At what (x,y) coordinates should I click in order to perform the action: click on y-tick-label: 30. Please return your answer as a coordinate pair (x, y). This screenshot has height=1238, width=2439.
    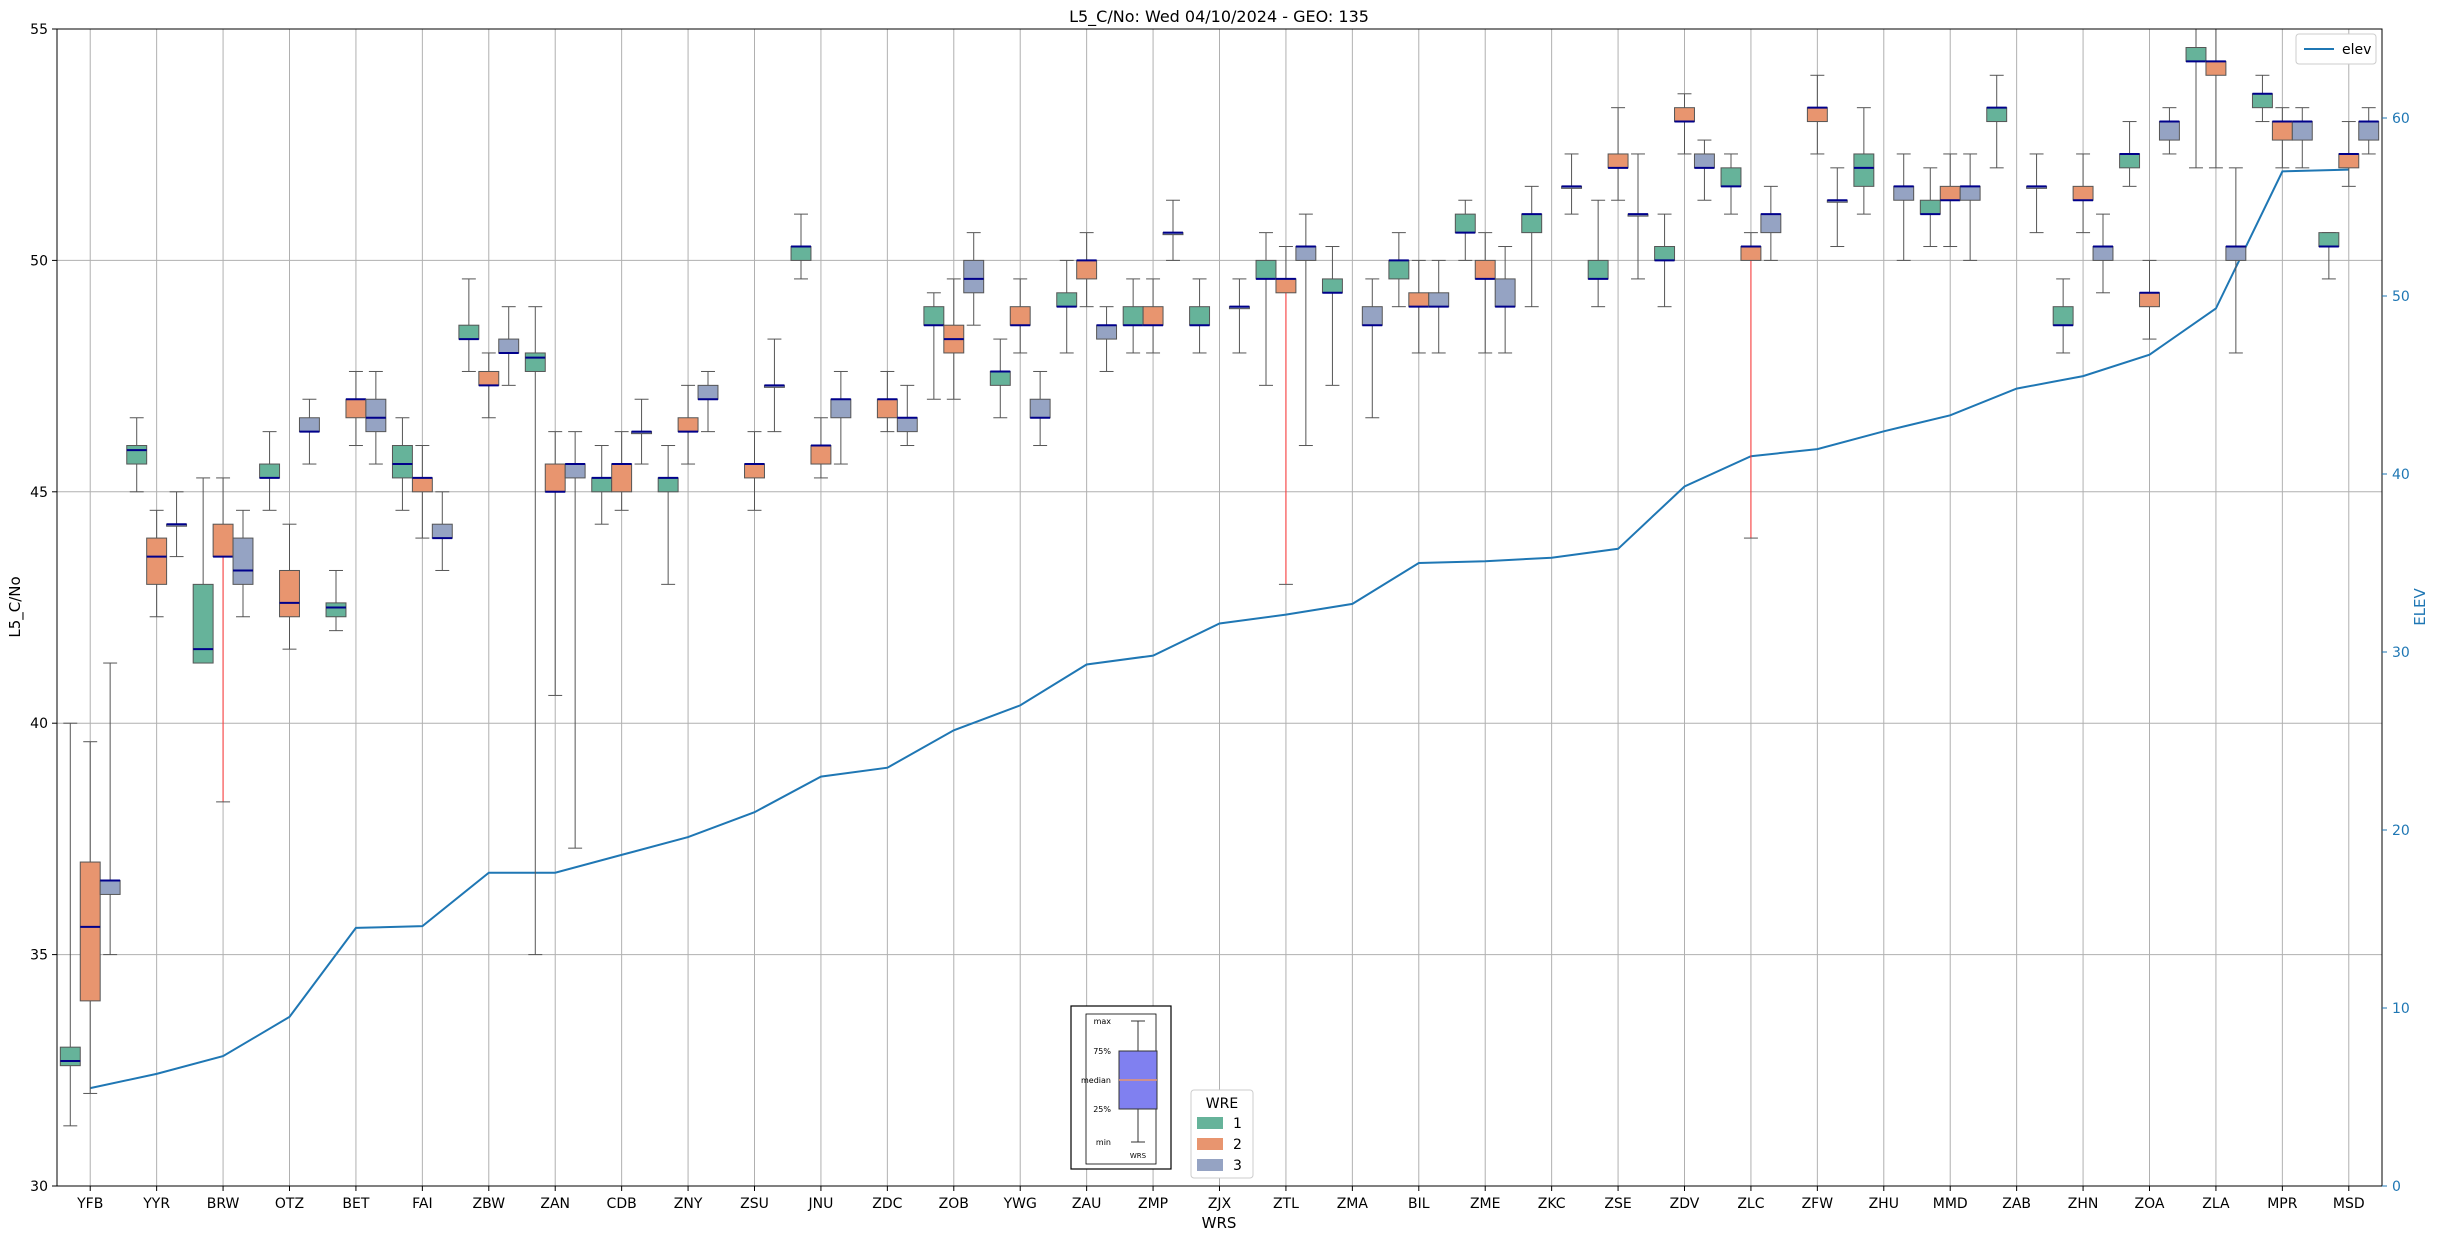
    Looking at the image, I should click on (39, 1187).